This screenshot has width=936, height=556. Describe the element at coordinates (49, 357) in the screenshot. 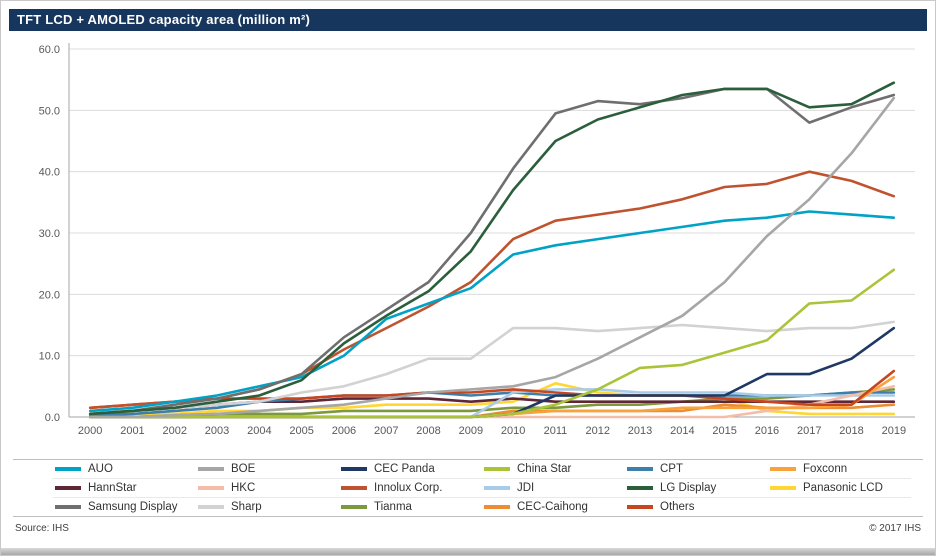

I see `y-tick-label: 10.0` at that location.